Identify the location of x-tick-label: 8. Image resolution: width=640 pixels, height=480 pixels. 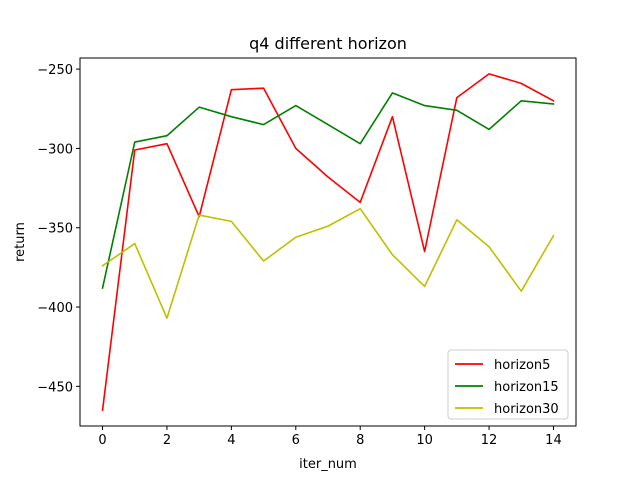
(360, 440).